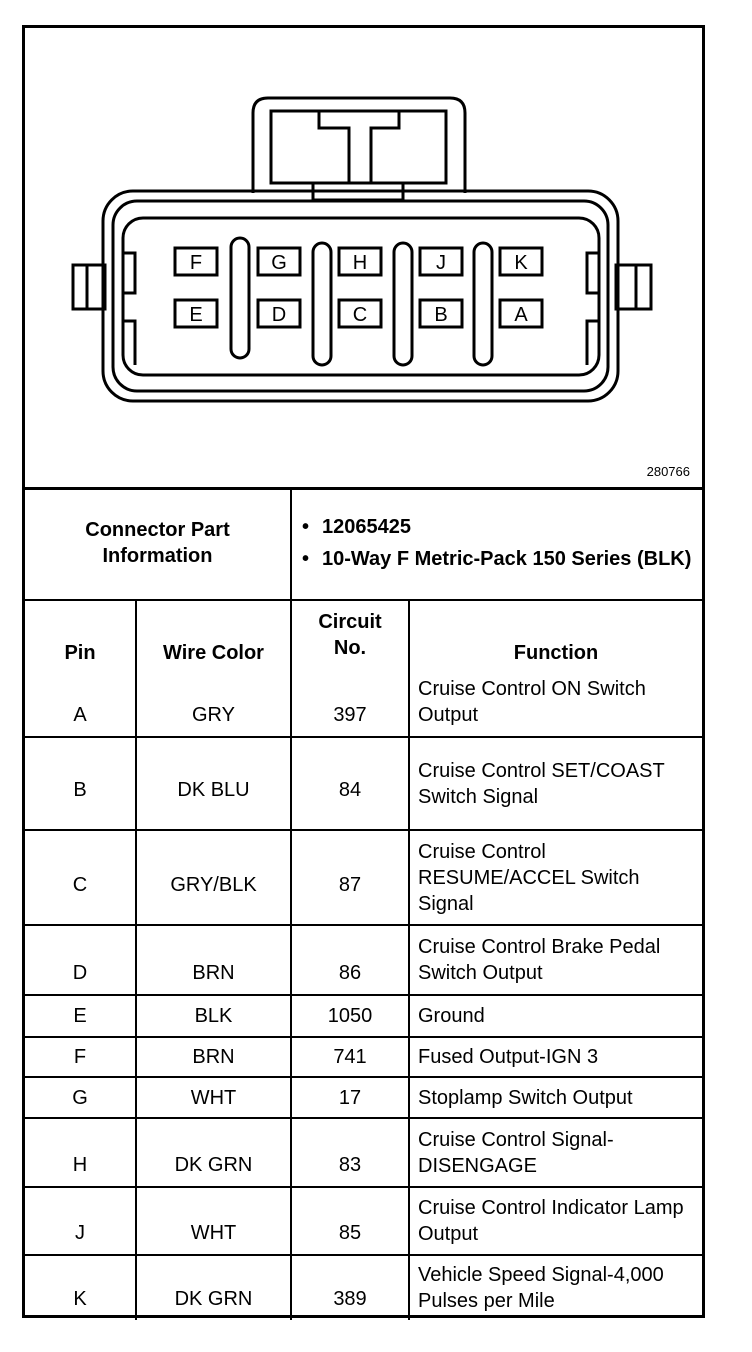 The height and width of the screenshot is (1352, 752). I want to click on pin-label: F, so click(196, 263).